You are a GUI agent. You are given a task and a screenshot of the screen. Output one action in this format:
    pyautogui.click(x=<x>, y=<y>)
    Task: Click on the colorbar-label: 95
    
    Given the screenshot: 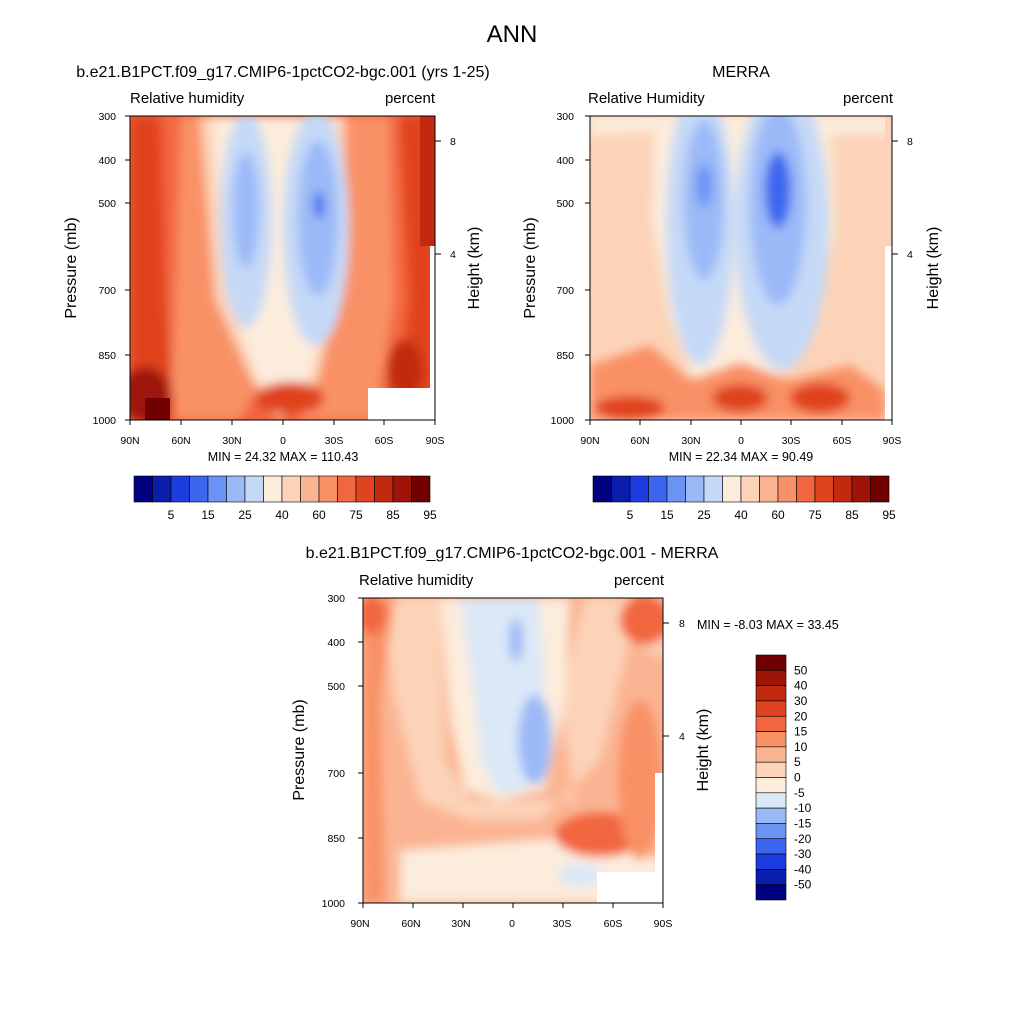 What is the action you would take?
    pyautogui.click(x=889, y=515)
    